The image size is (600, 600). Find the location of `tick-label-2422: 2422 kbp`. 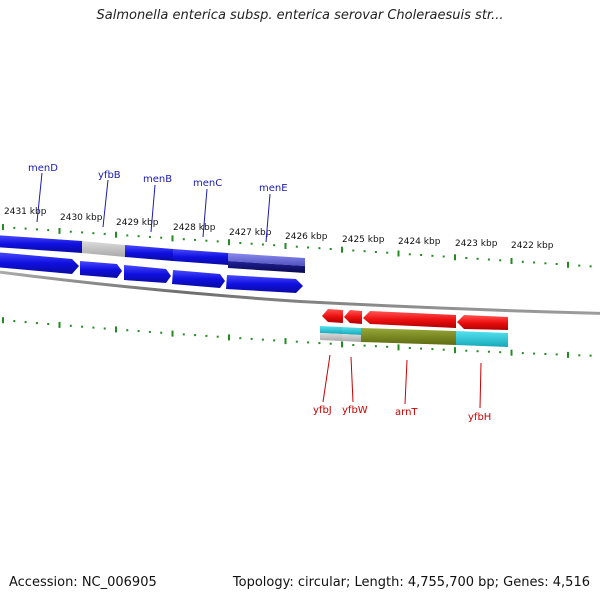

tick-label-2422: 2422 kbp is located at coordinates (532, 246).